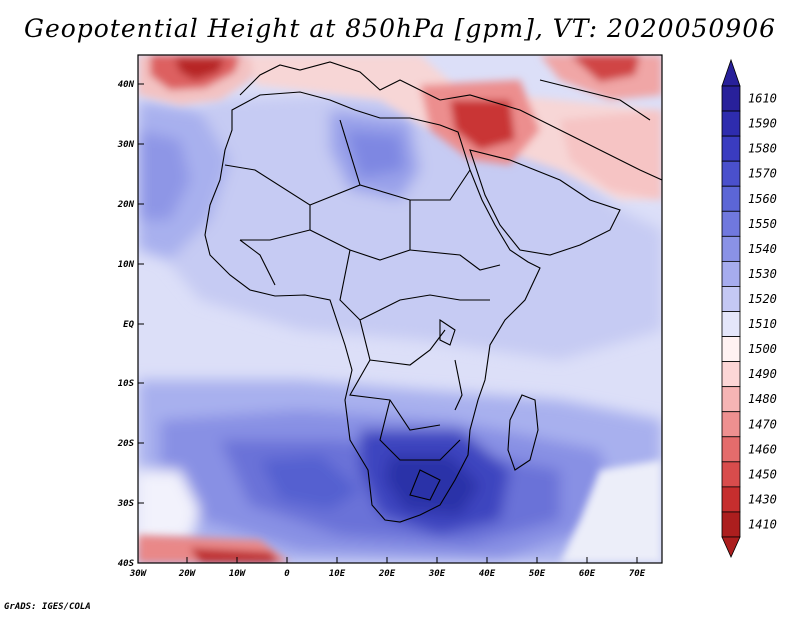  I want to click on colorbar-label: 1540, so click(762, 249).